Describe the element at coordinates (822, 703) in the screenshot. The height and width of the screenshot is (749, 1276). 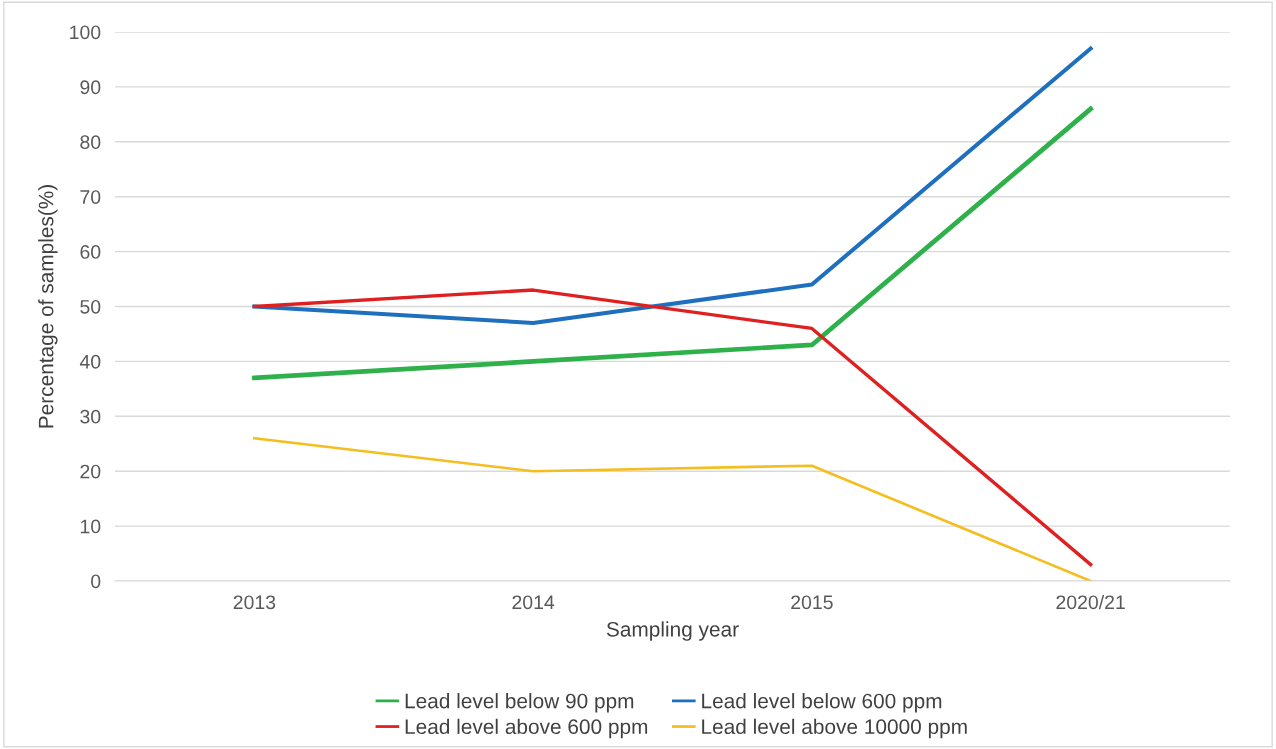
I see `legend-label: Lead level below 600 ppm` at that location.